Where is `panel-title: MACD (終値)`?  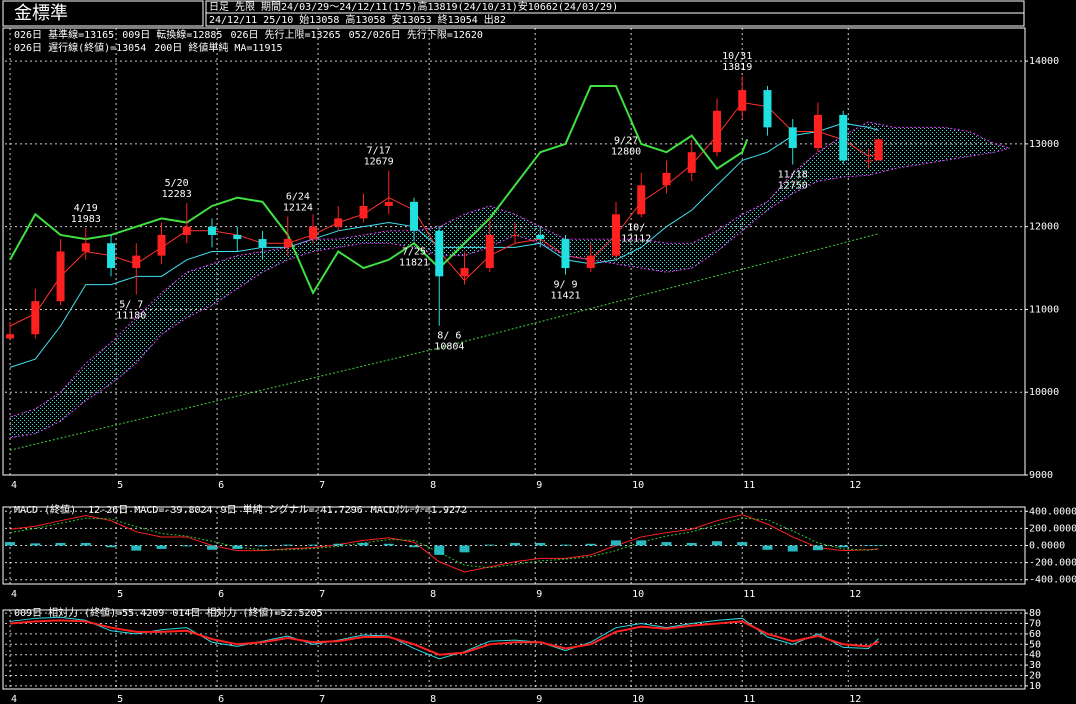
panel-title: MACD (終値) is located at coordinates (45, 509).